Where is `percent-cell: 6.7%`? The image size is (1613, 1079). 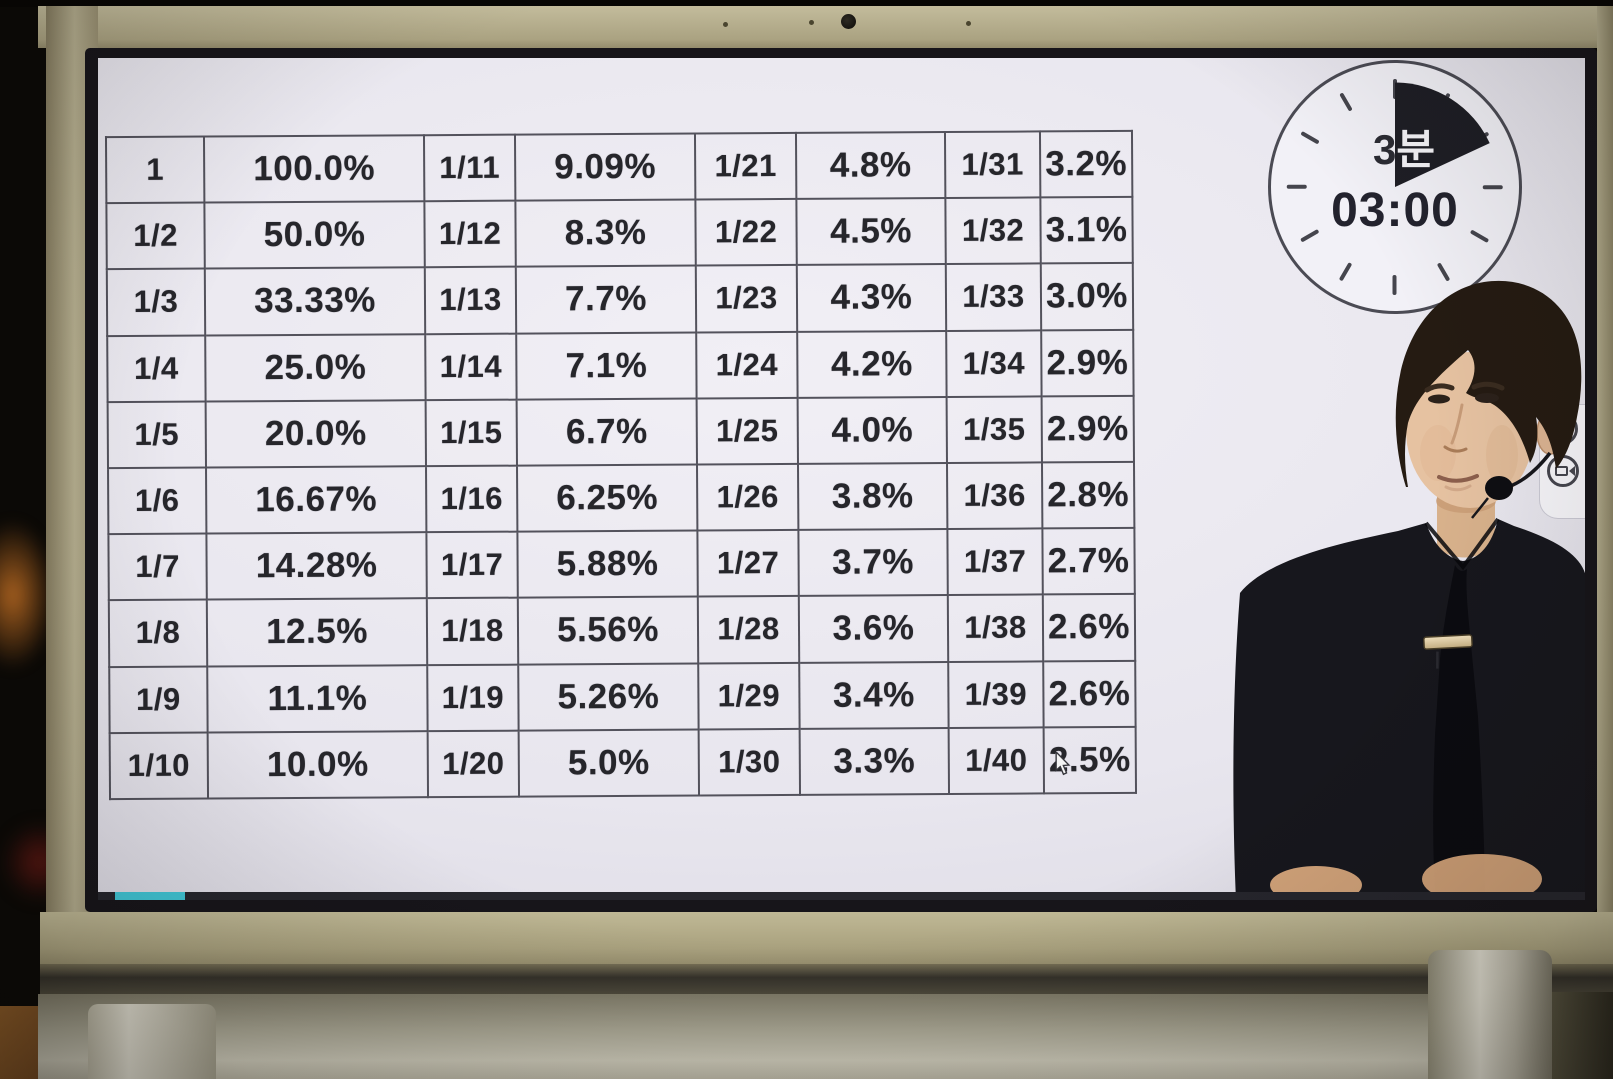
percent-cell: 6.7% is located at coordinates (606, 432).